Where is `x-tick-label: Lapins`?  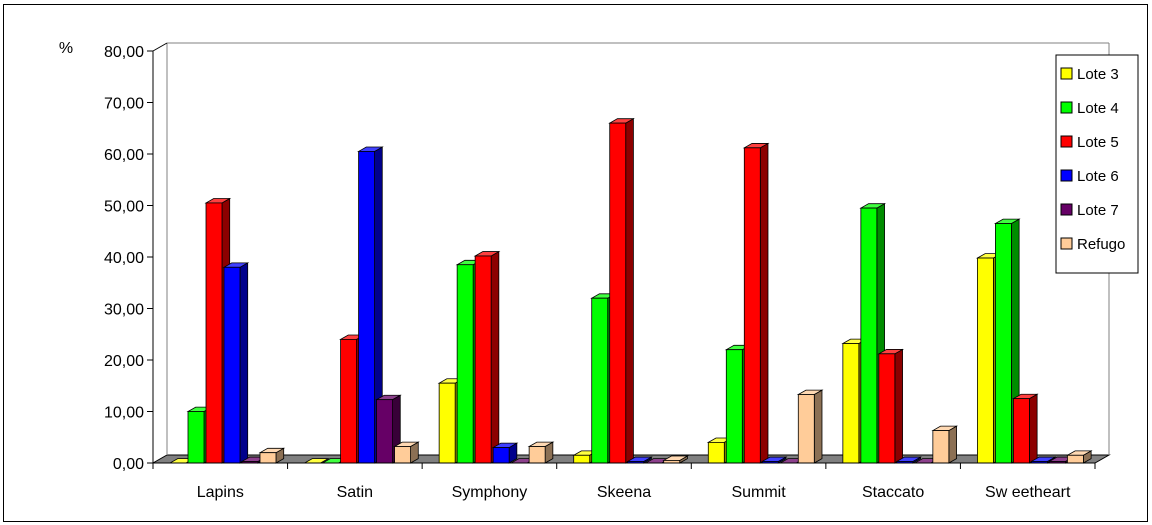
x-tick-label: Lapins is located at coordinates (220, 492).